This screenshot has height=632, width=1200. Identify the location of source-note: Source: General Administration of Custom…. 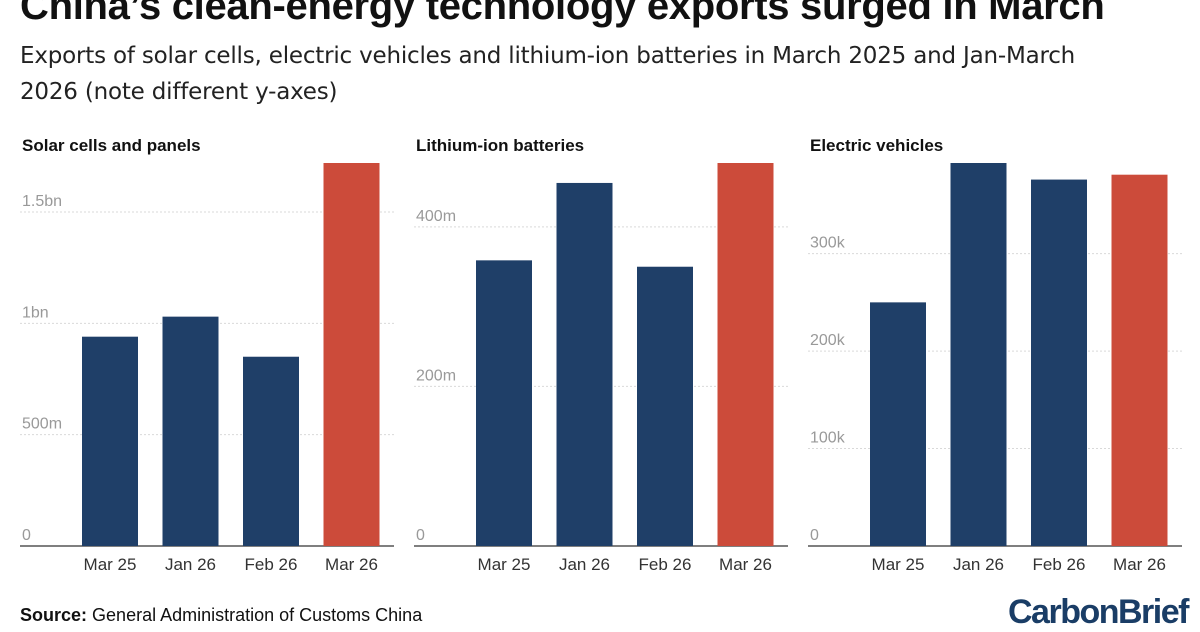
(221, 615).